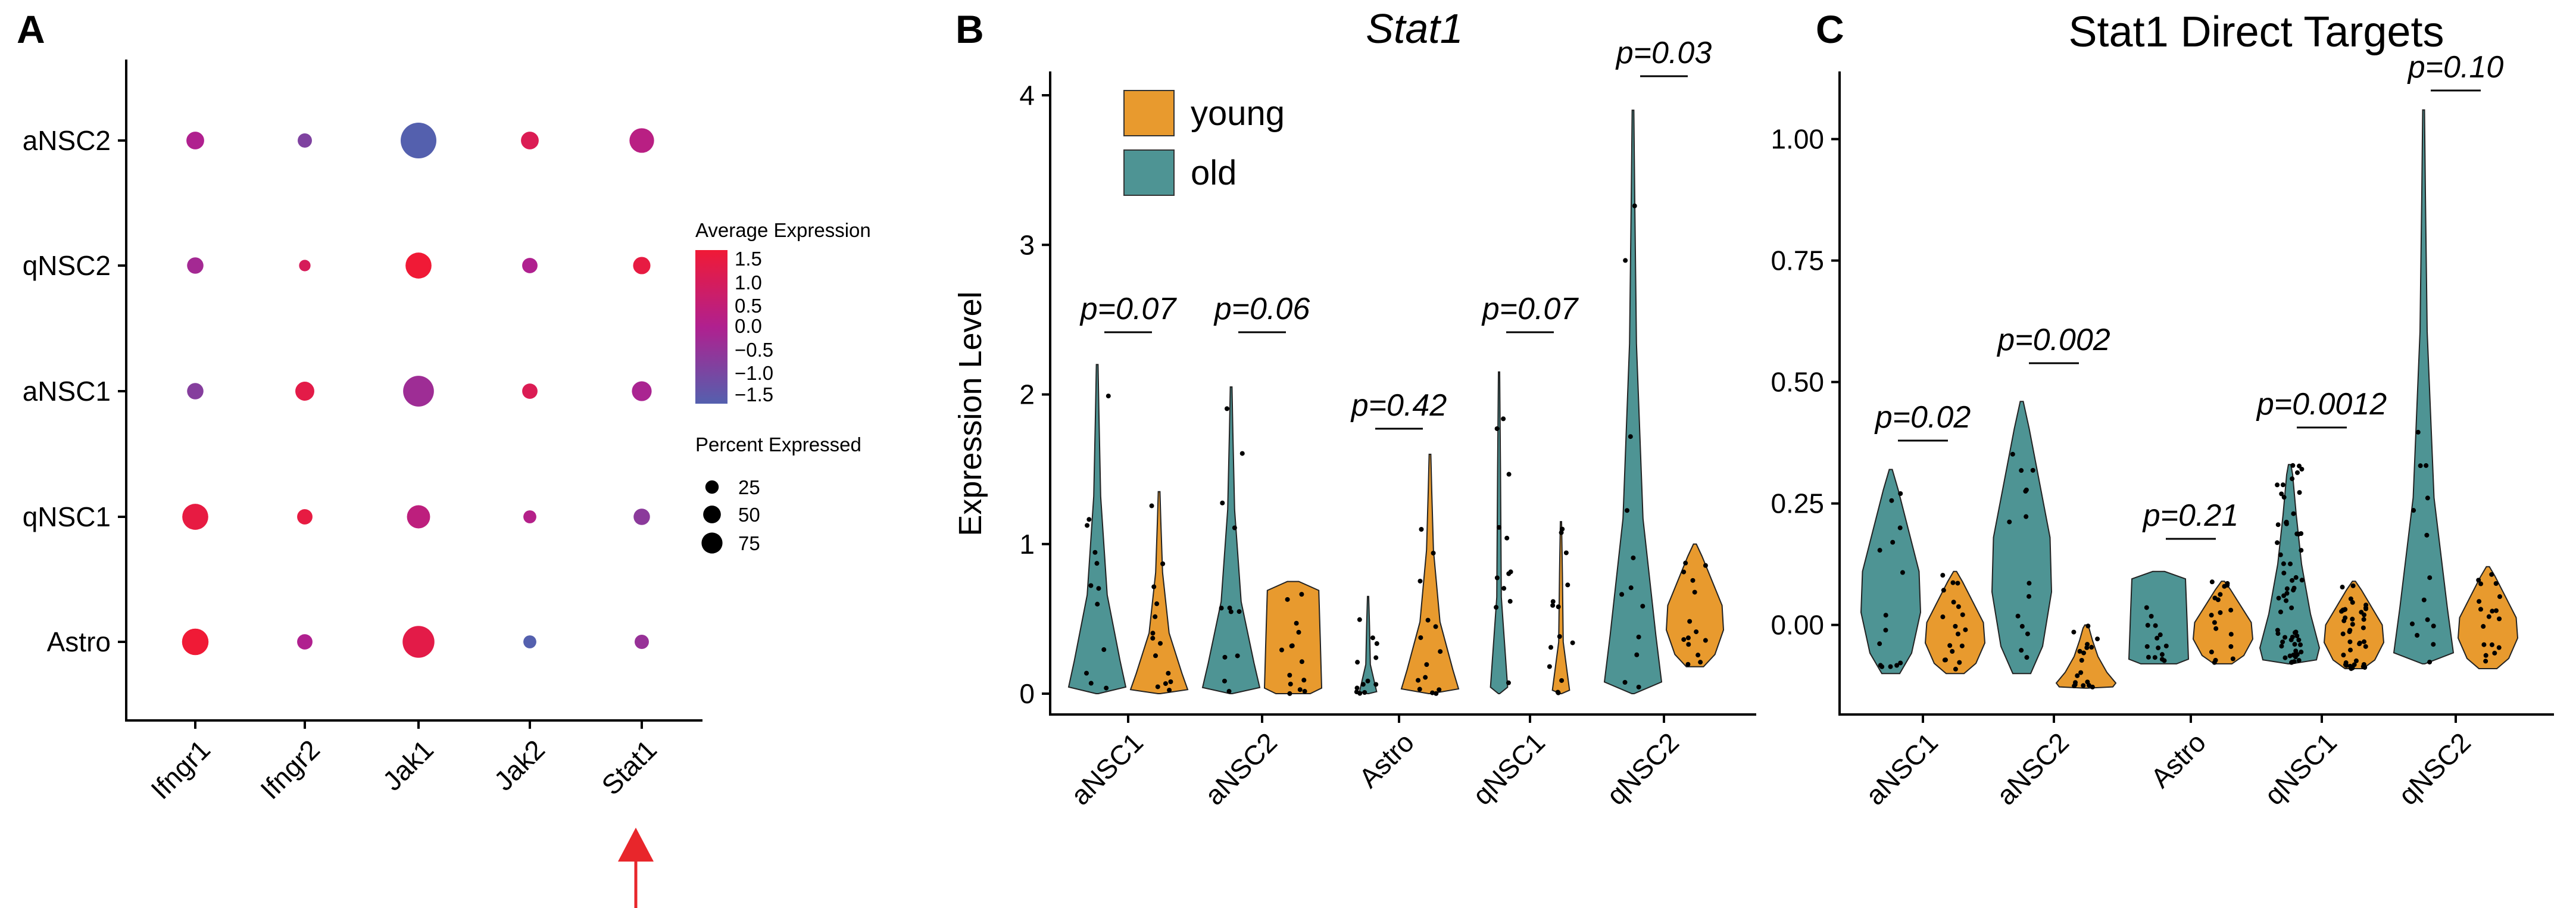 The width and height of the screenshot is (2576, 908). Describe the element at coordinates (641, 140) in the screenshot. I see `dot-ansc2-stat1` at that location.